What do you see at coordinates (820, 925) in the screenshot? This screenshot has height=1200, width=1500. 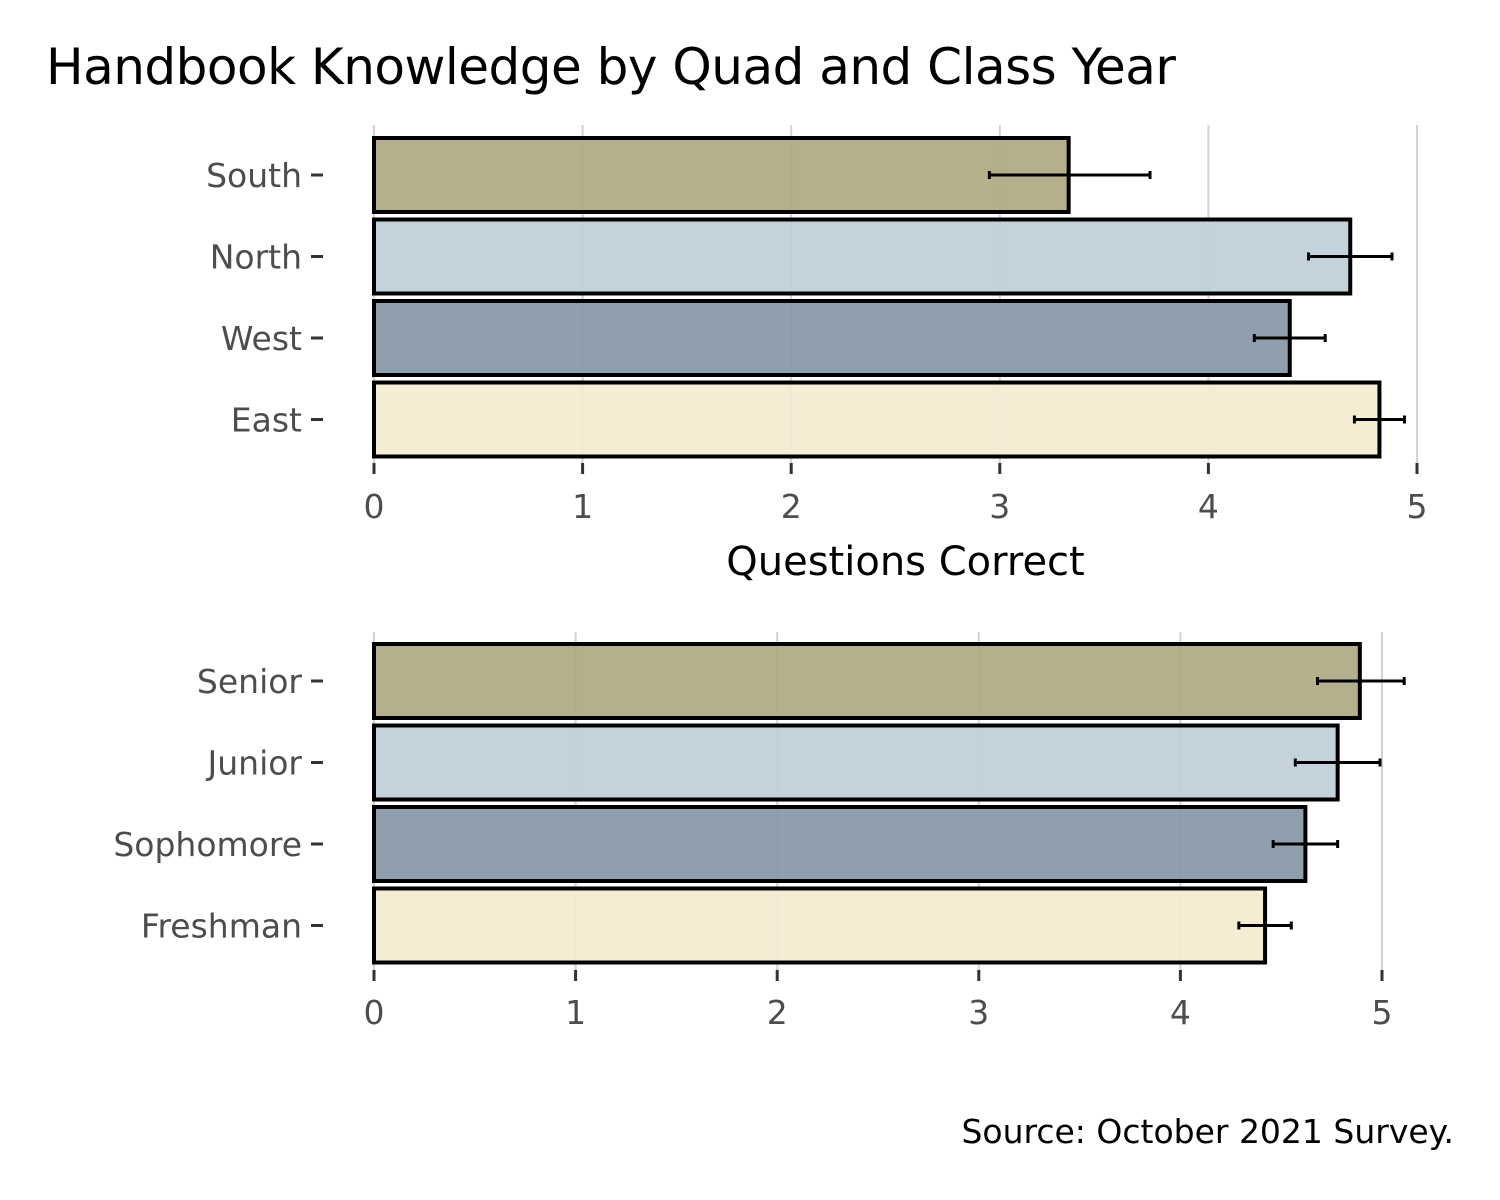 I see `bar-freshman` at bounding box center [820, 925].